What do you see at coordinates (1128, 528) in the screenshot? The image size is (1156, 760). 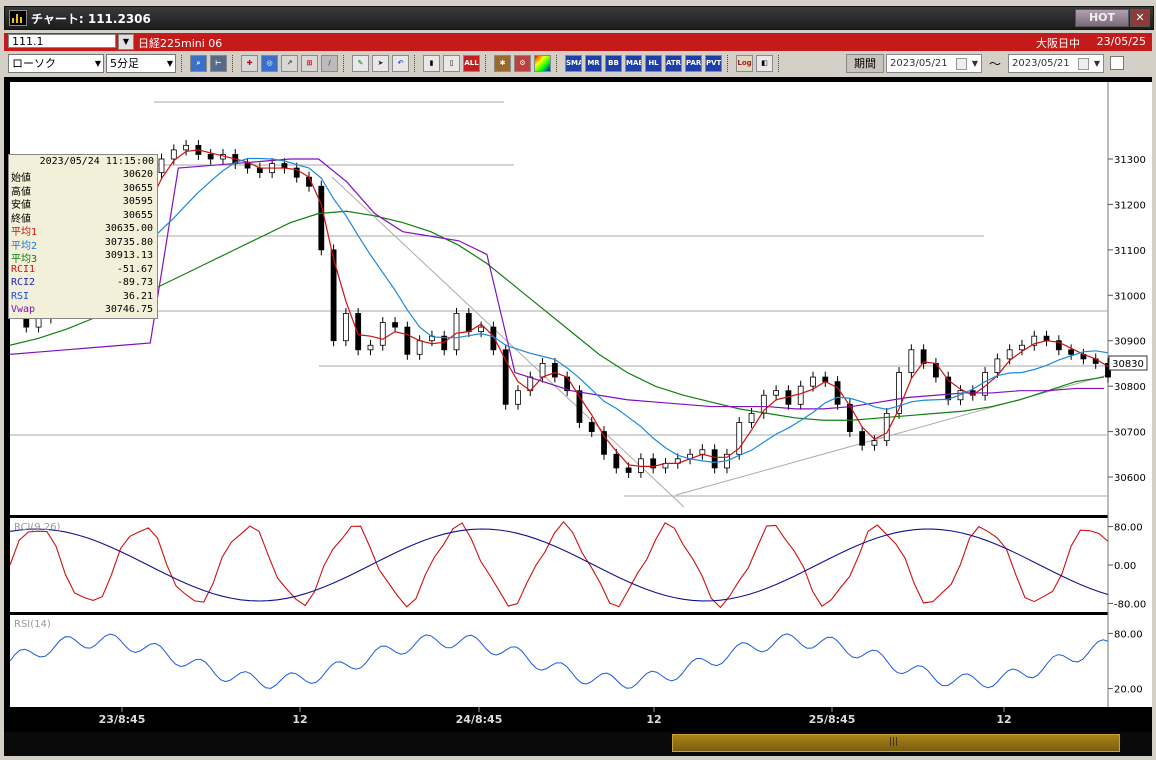 I see `rci-tick-label: 80.00` at bounding box center [1128, 528].